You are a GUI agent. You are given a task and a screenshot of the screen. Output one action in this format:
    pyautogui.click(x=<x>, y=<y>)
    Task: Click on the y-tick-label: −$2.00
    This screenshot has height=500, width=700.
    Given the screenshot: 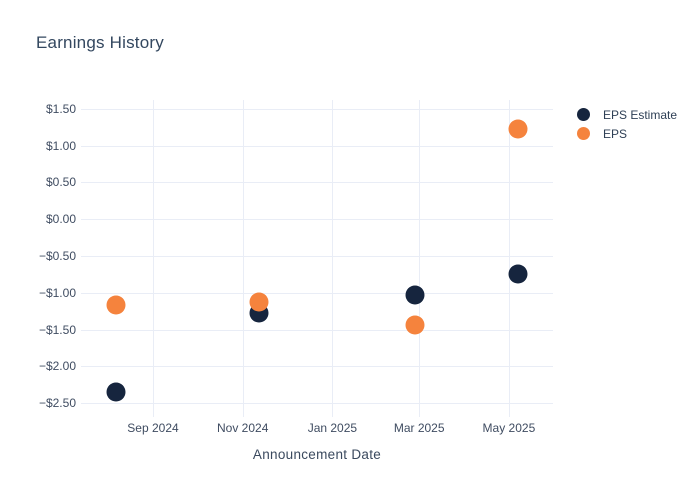 What is the action you would take?
    pyautogui.click(x=57, y=366)
    